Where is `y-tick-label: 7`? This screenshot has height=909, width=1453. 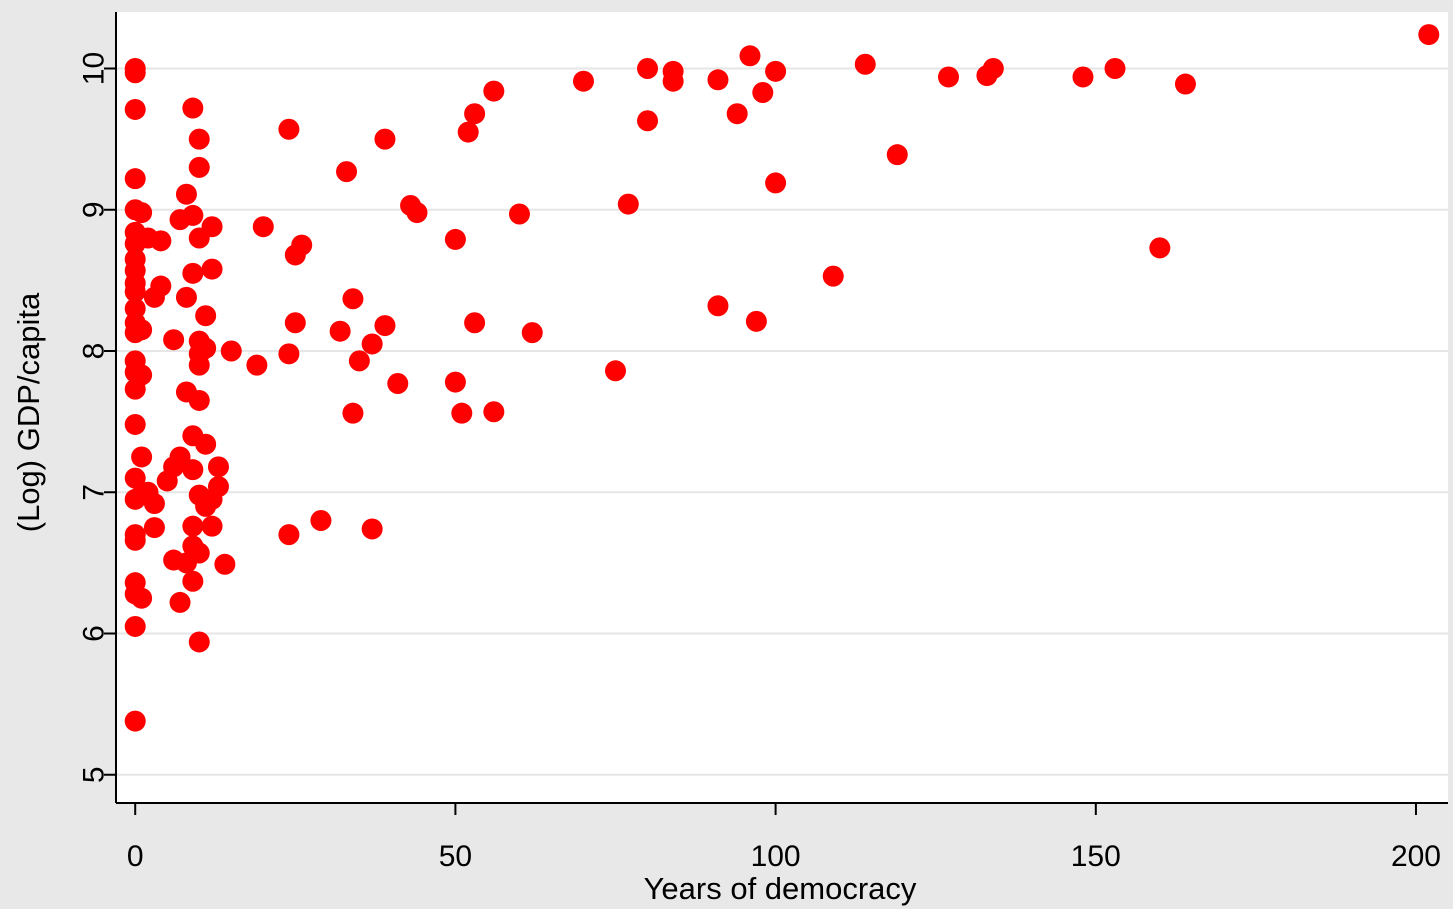
y-tick-label: 7 is located at coordinates (94, 492).